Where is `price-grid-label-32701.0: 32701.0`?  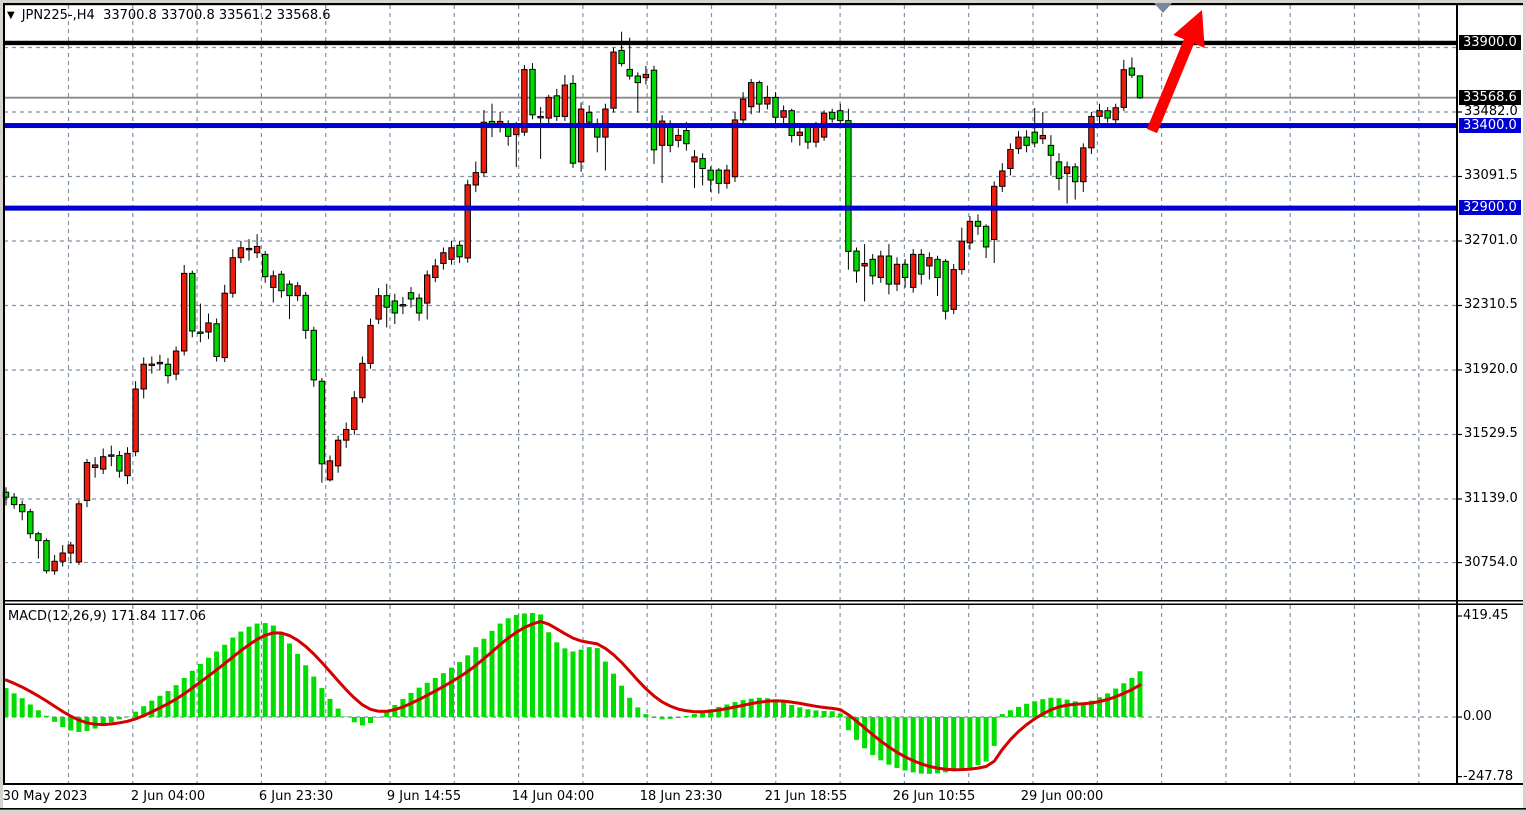 price-grid-label-32701.0: 32701.0 is located at coordinates (1491, 240).